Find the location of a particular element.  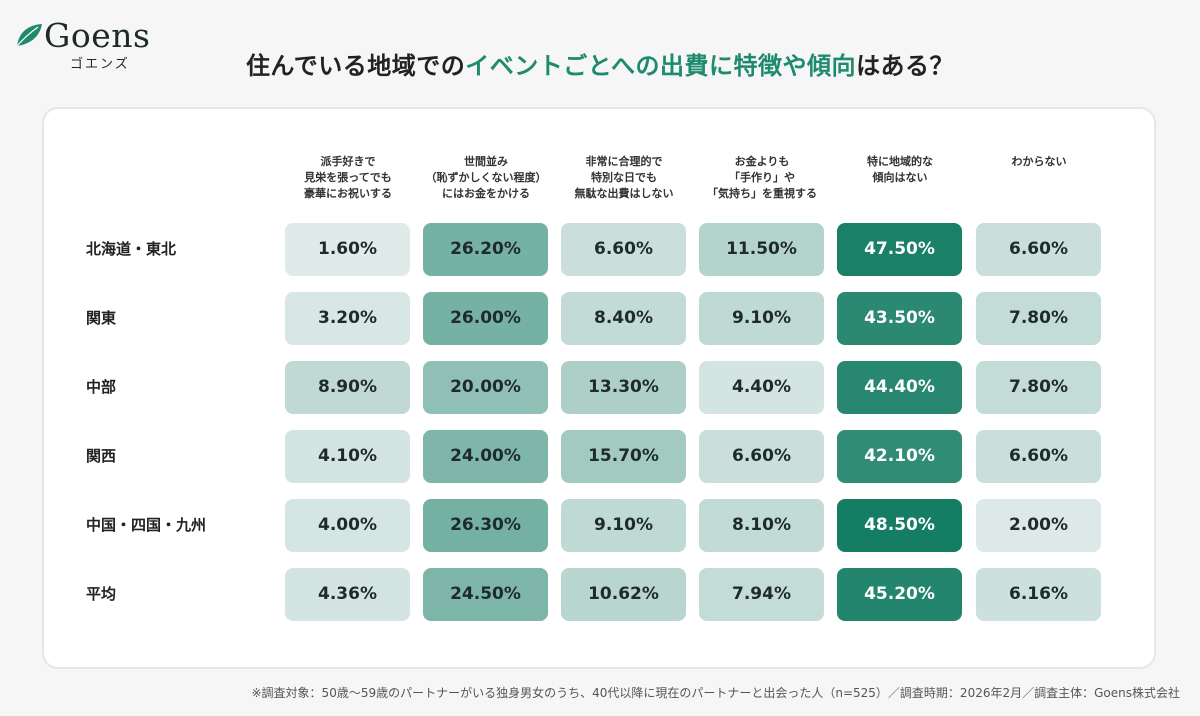

column-header: 特に地域的な 傾向はない is located at coordinates (900, 170).